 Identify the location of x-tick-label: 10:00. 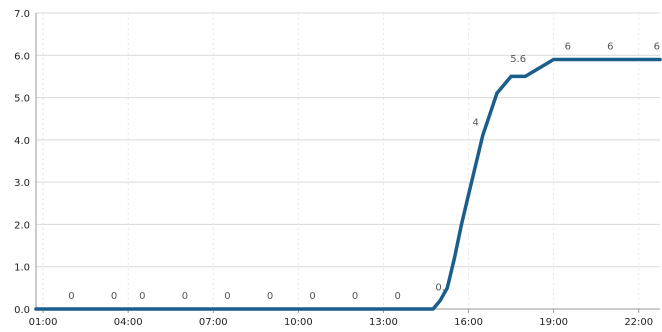
(298, 322).